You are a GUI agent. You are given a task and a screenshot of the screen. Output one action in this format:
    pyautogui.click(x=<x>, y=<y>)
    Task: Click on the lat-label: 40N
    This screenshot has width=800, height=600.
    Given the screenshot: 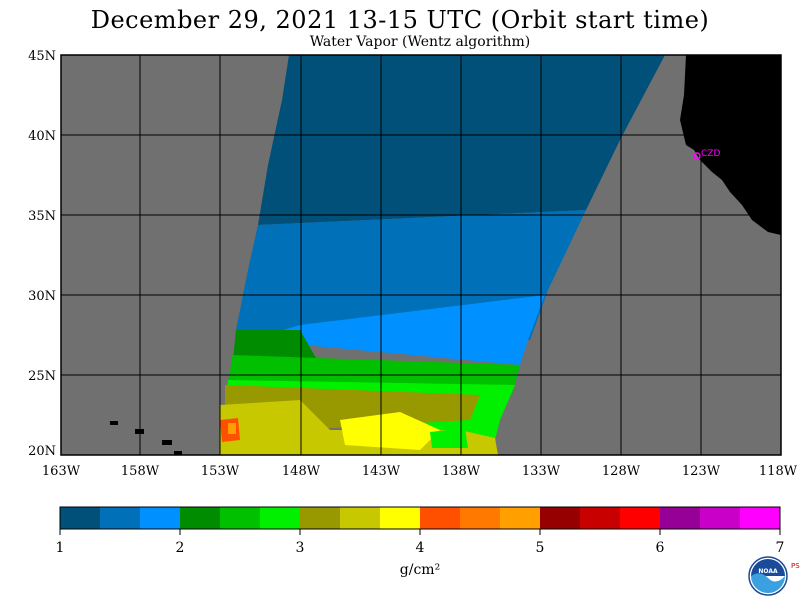 What is the action you would take?
    pyautogui.click(x=42, y=136)
    